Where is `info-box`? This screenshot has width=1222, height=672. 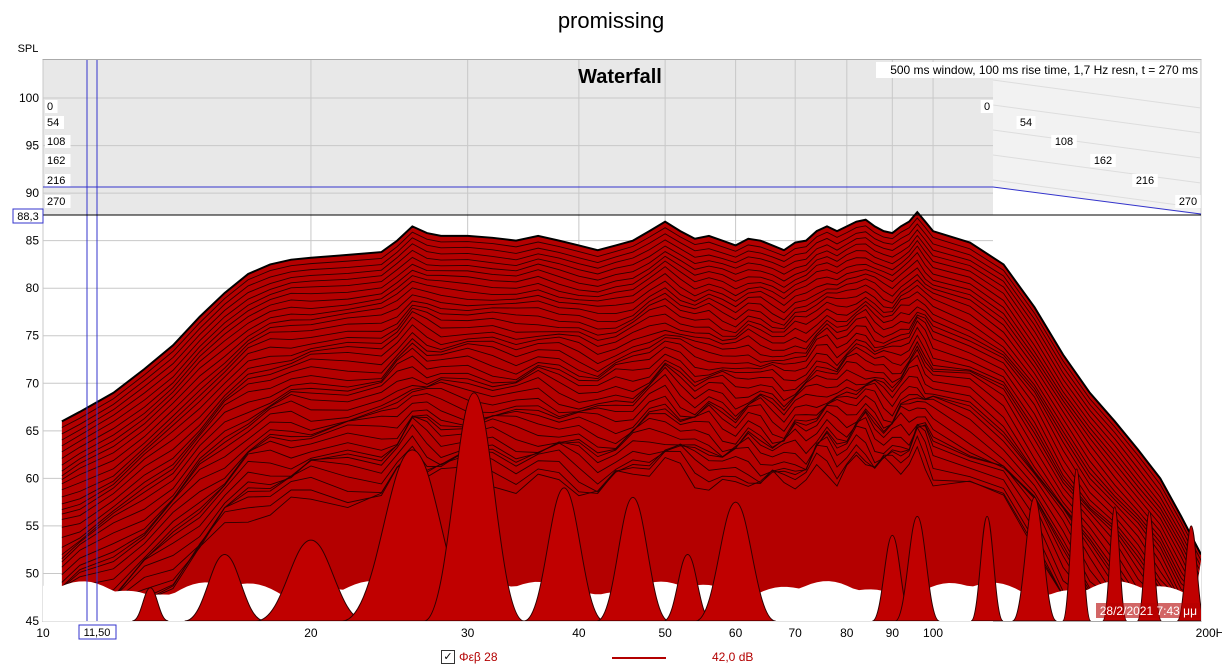 info-box is located at coordinates (1038, 70).